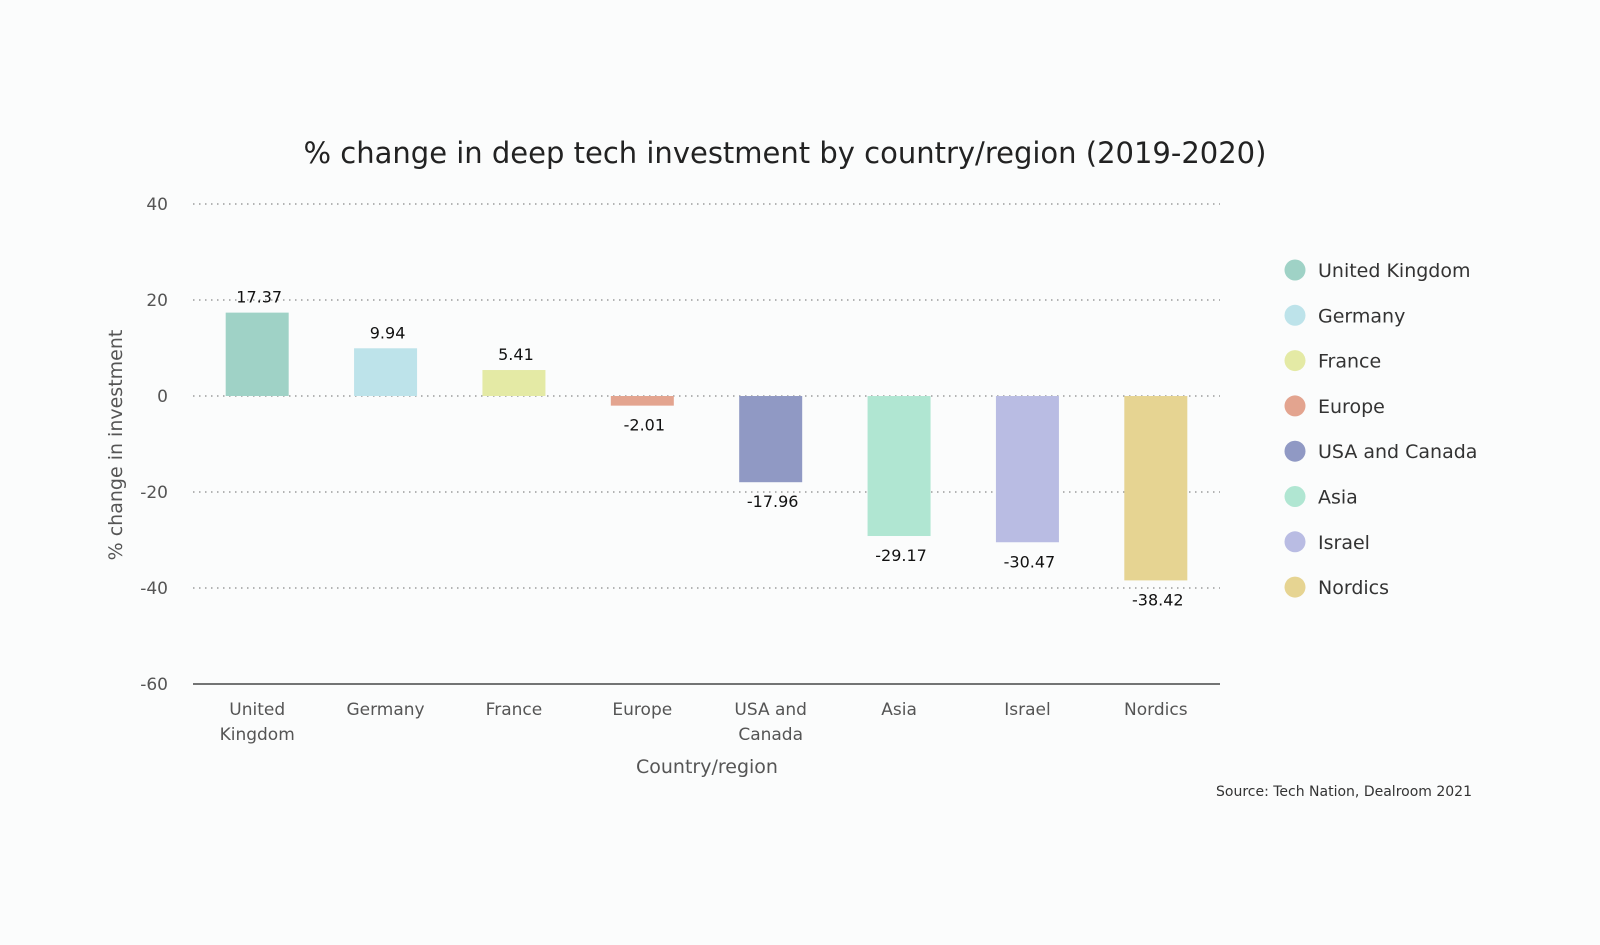 The width and height of the screenshot is (1600, 945). Describe the element at coordinates (257, 722) in the screenshot. I see `x-tick-label: United Kingdom` at that location.